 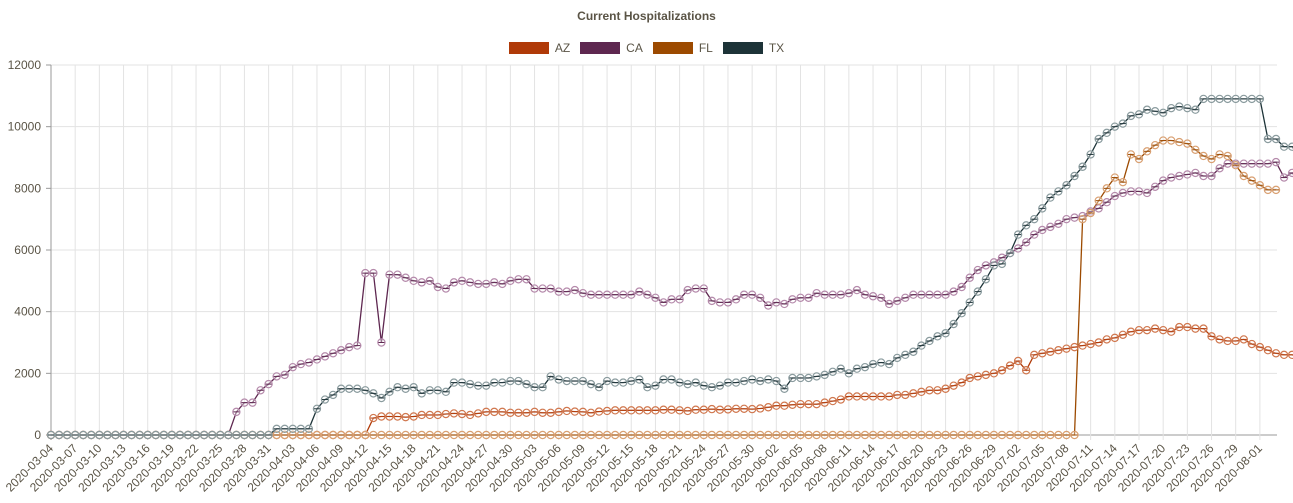 What do you see at coordinates (776, 48) in the screenshot?
I see `legend-label: TX` at bounding box center [776, 48].